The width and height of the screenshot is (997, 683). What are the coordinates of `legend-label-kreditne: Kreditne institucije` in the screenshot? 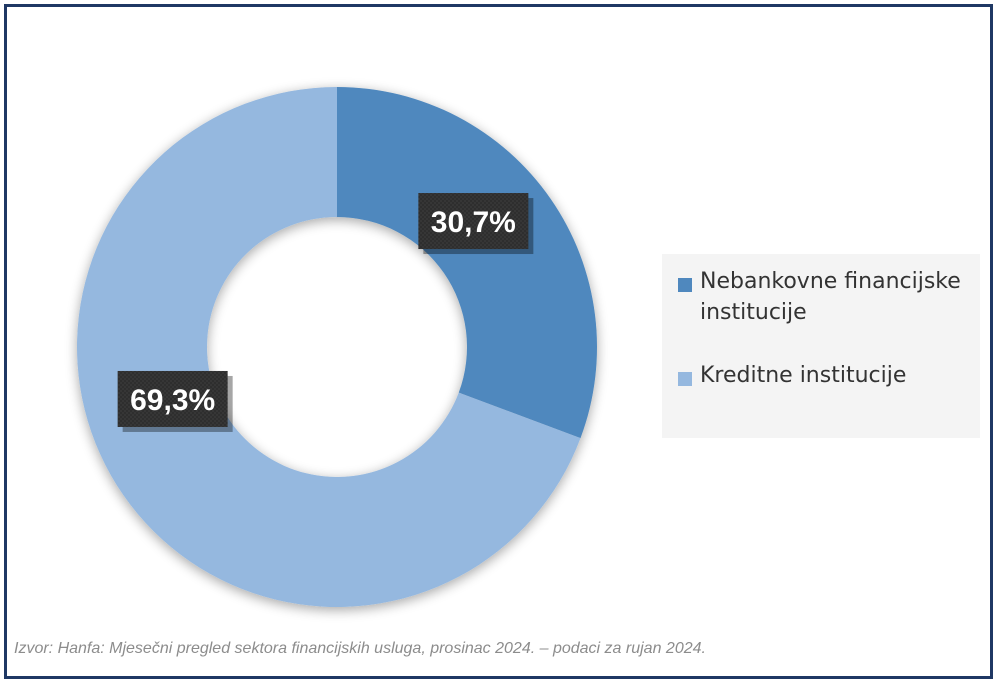 It's located at (803, 375).